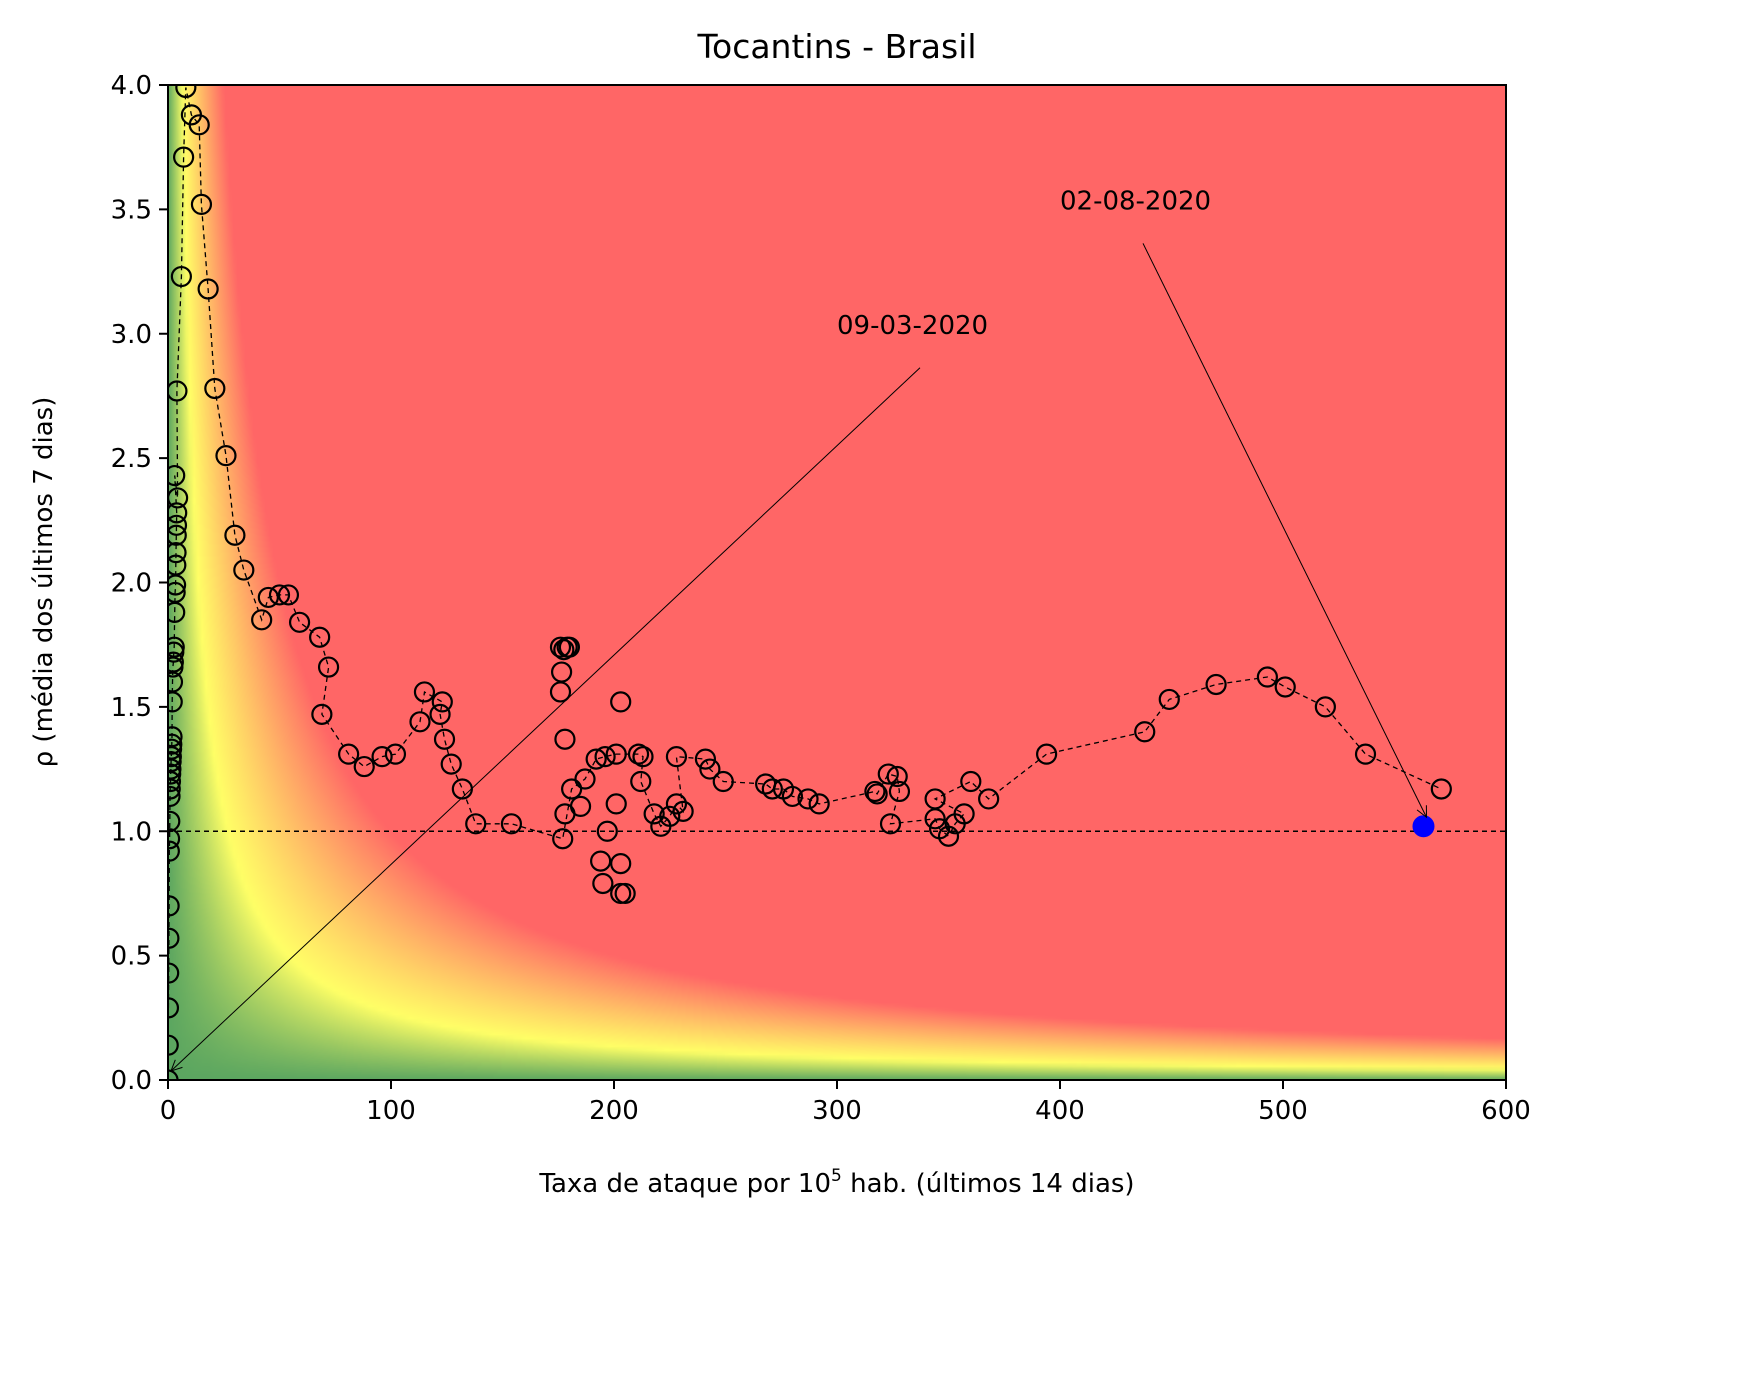  What do you see at coordinates (131, 708) in the screenshot?
I see `y-tick-label: 1.5` at bounding box center [131, 708].